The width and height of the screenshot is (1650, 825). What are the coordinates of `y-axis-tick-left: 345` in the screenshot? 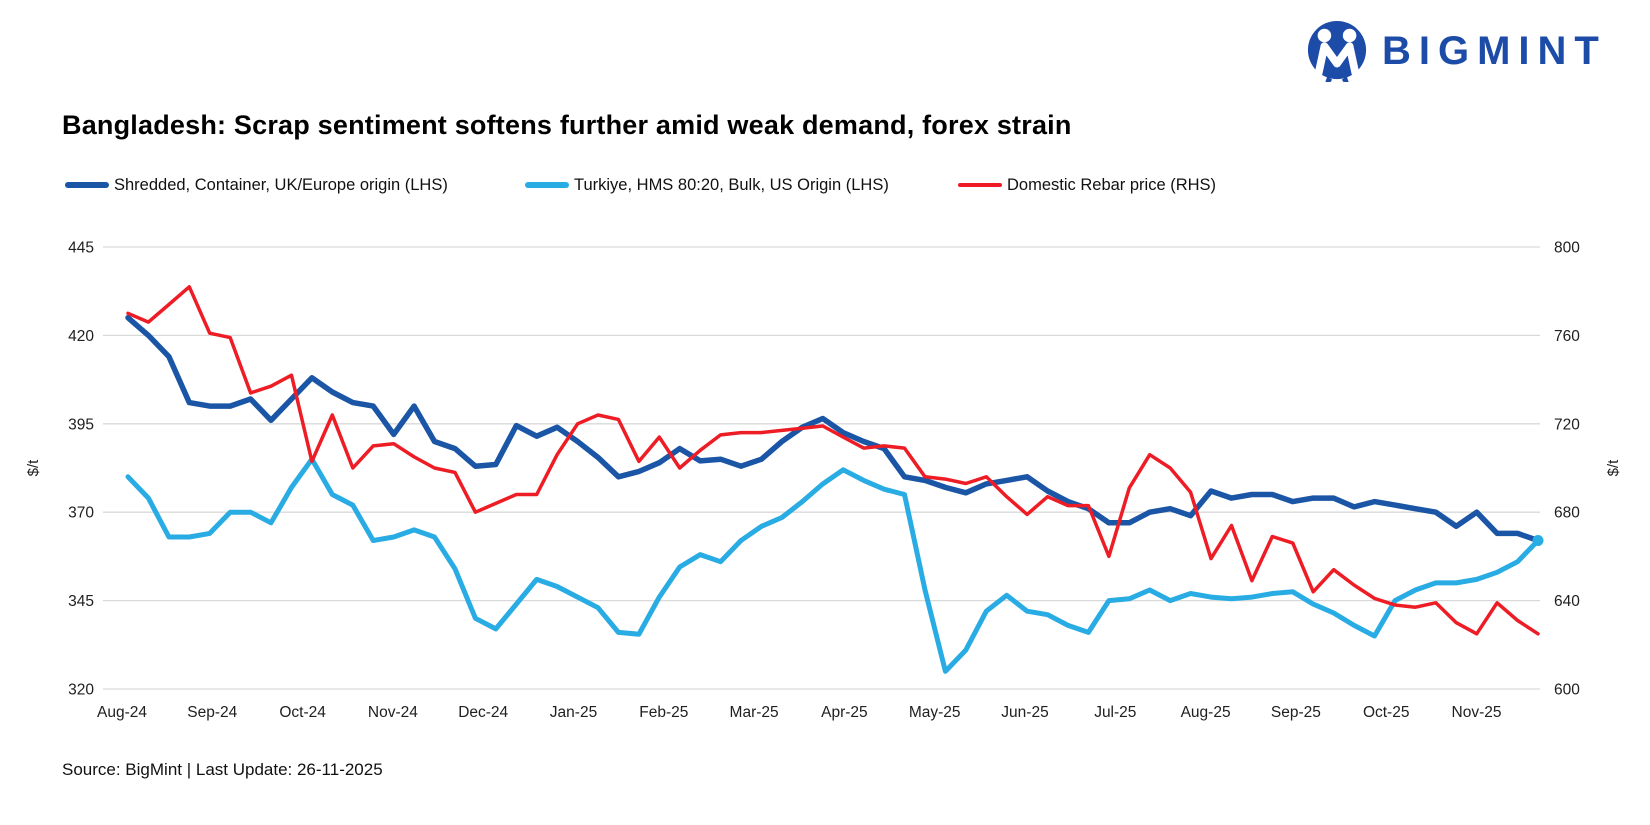 It's located at (81, 601).